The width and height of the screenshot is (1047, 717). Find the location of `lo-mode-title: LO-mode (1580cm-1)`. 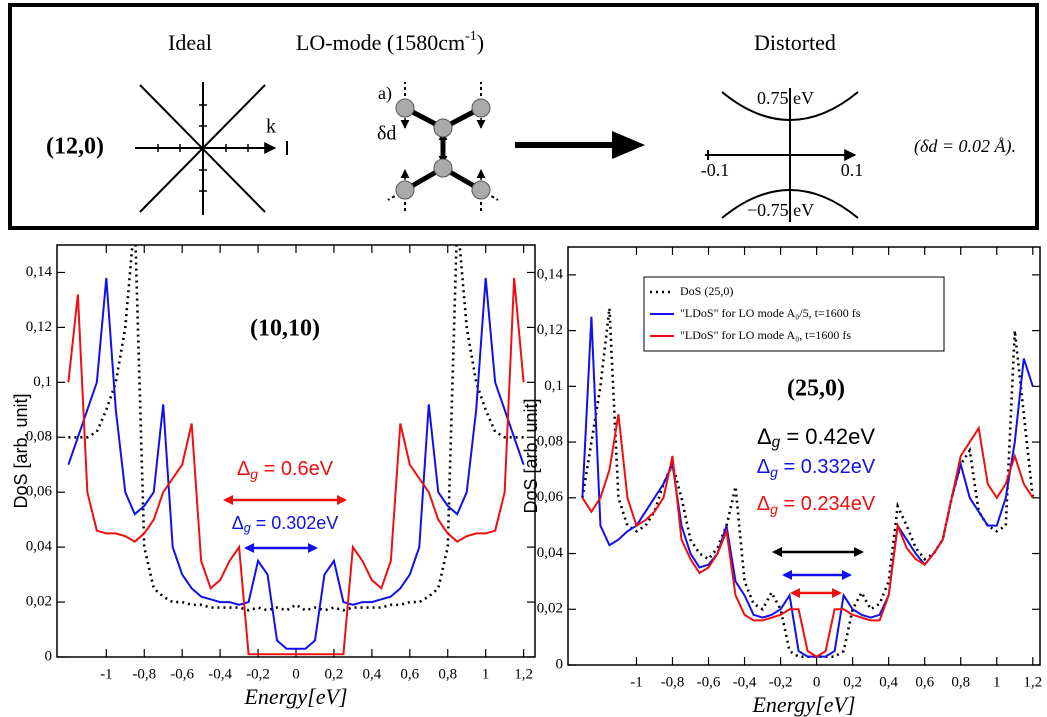

lo-mode-title: LO-mode (1580cm-1) is located at coordinates (390, 42).